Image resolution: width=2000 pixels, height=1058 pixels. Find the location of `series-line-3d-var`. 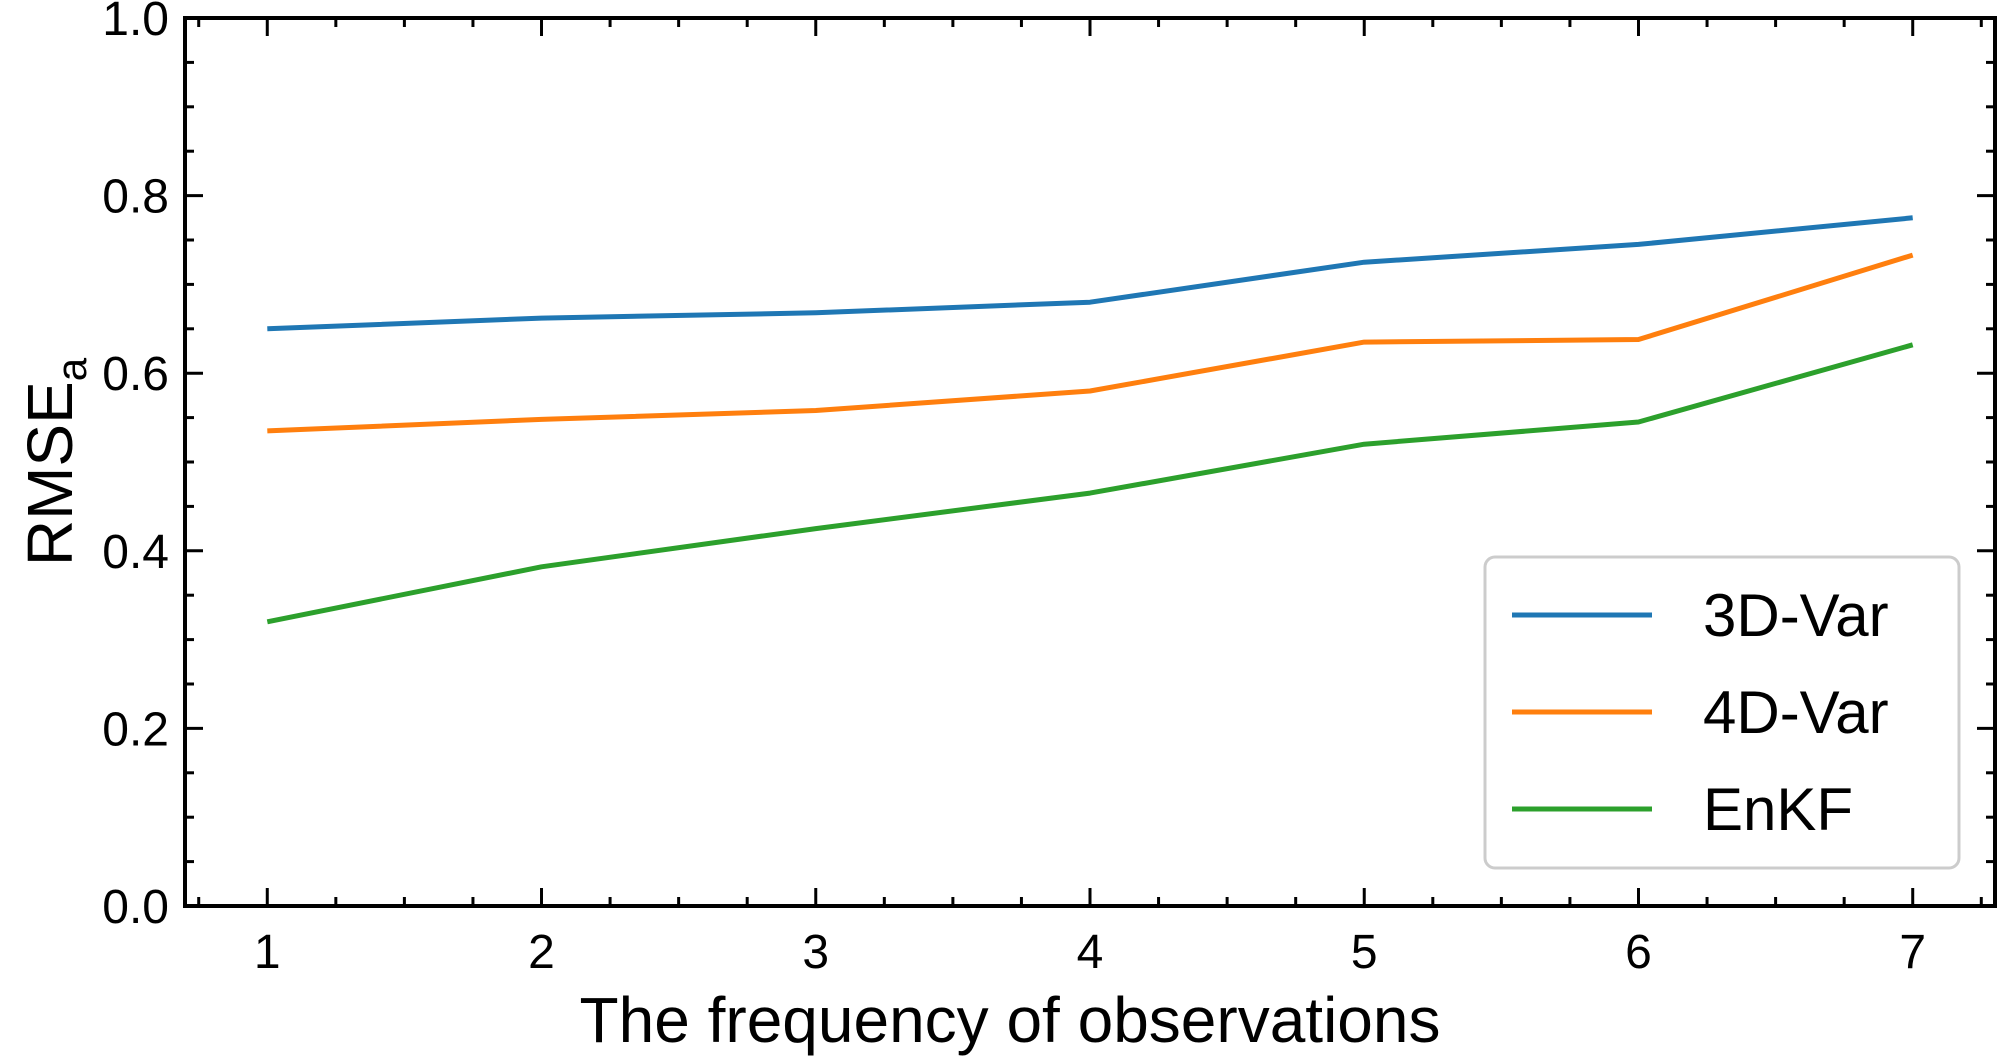

series-line-3d-var is located at coordinates (1090, 273).